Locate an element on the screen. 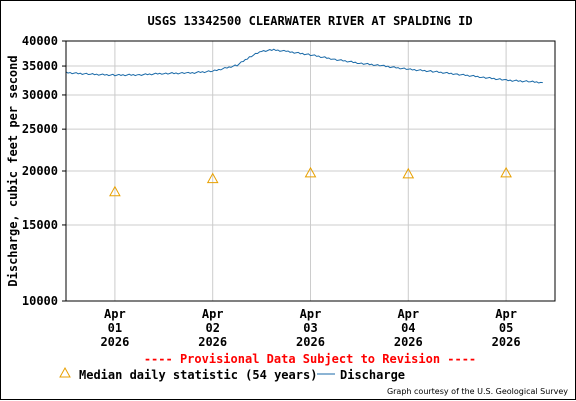  discharge-line is located at coordinates (304, 66).